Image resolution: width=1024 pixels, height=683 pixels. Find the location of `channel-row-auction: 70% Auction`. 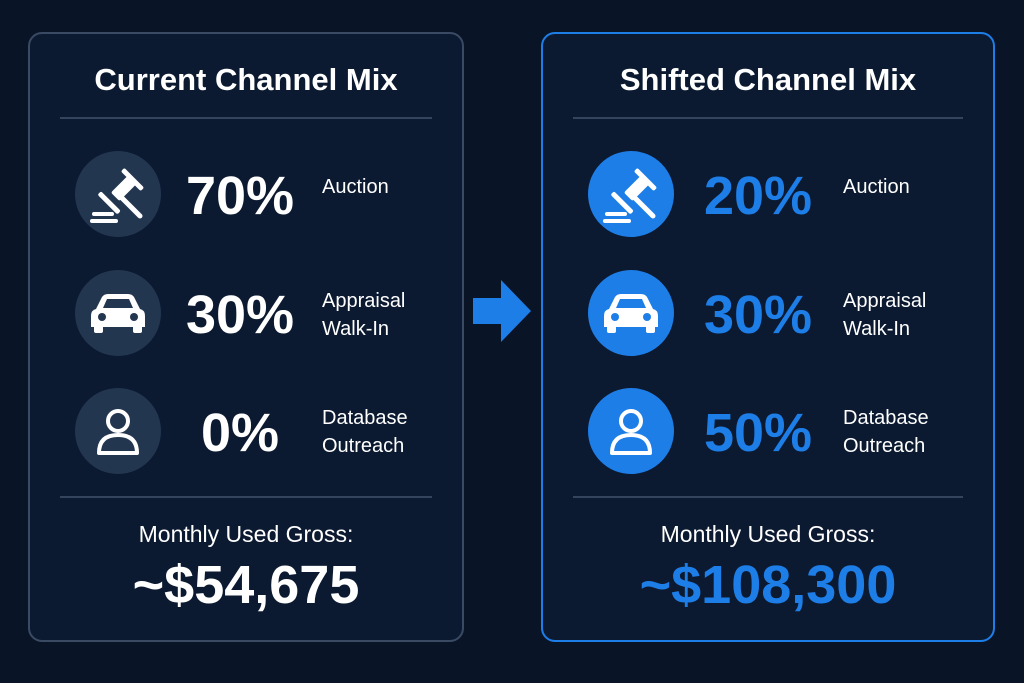

channel-row-auction: 70% Auction is located at coordinates (246, 196).